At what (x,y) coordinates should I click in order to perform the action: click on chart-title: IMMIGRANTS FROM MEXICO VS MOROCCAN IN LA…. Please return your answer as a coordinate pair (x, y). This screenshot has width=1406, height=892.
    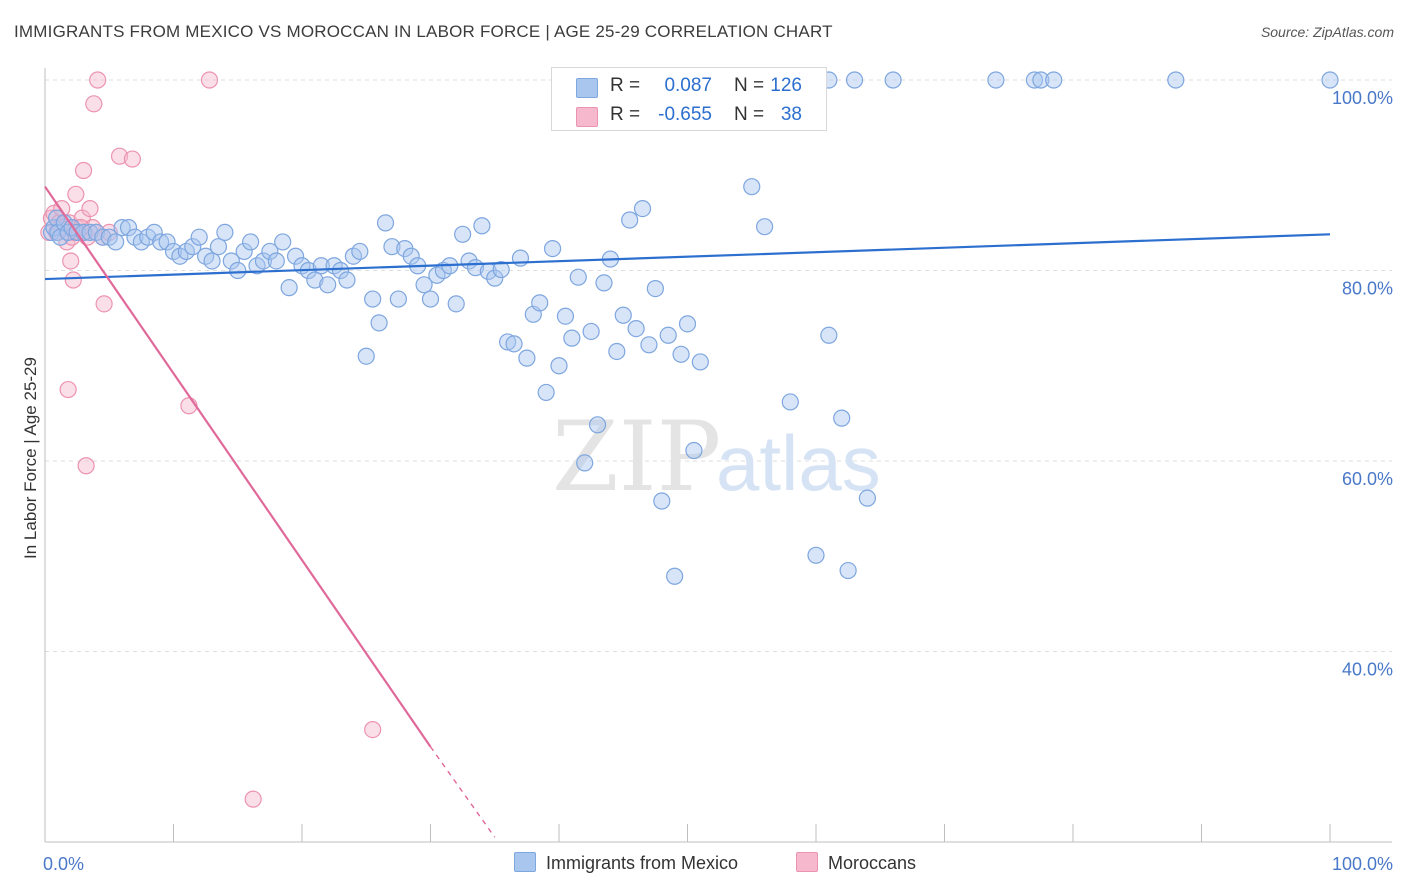
    Looking at the image, I should click on (423, 31).